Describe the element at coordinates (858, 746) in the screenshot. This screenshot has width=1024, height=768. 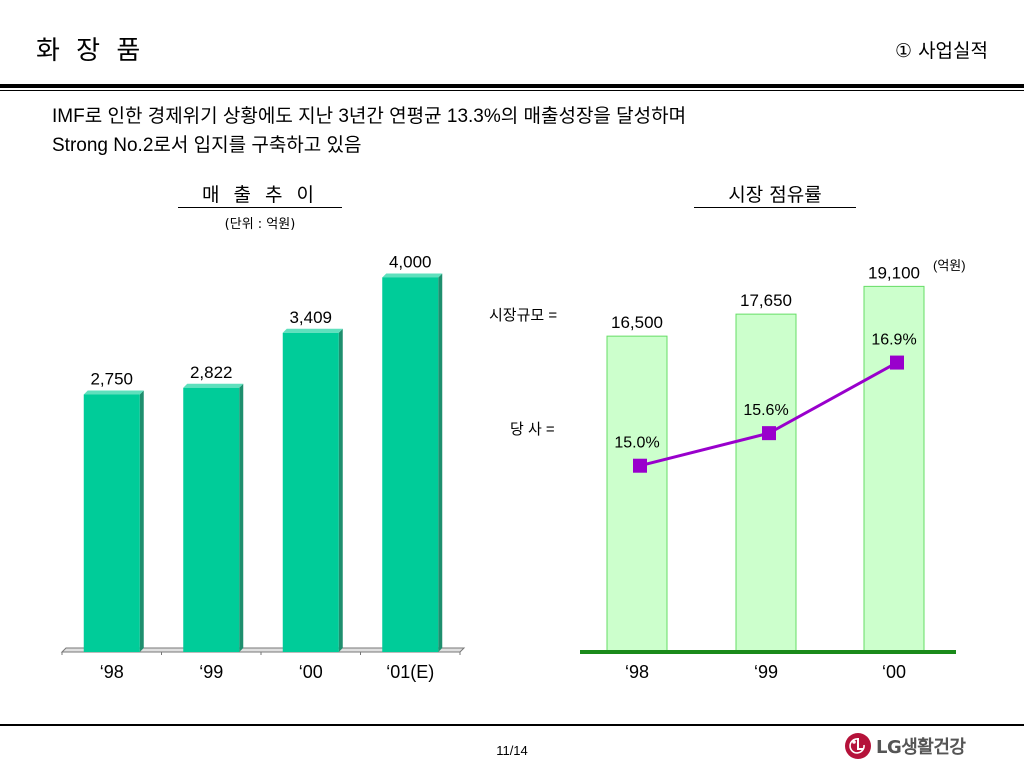
I see `lg-logo-icon` at that location.